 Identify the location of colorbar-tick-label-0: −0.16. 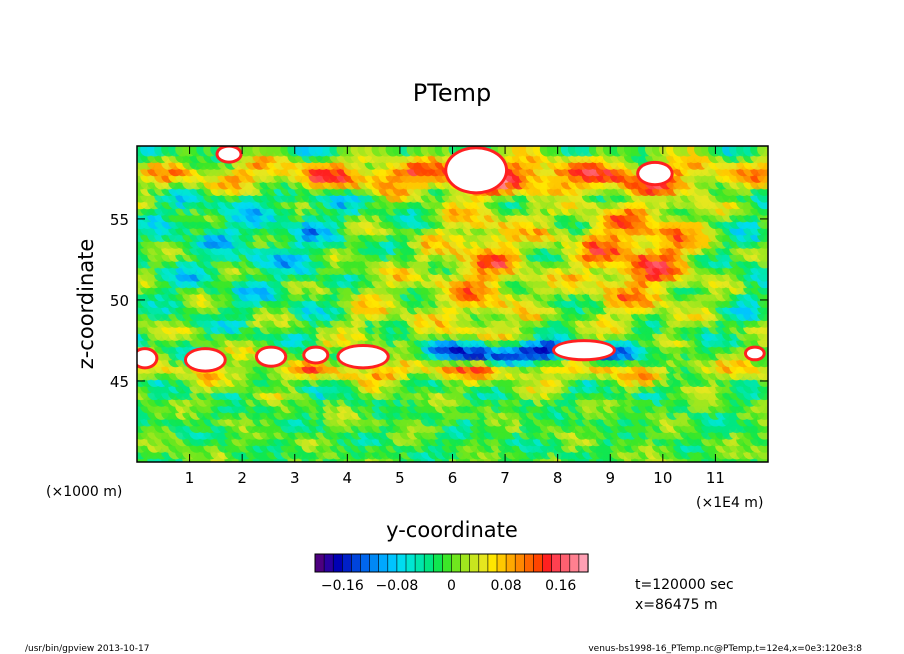
(342, 586).